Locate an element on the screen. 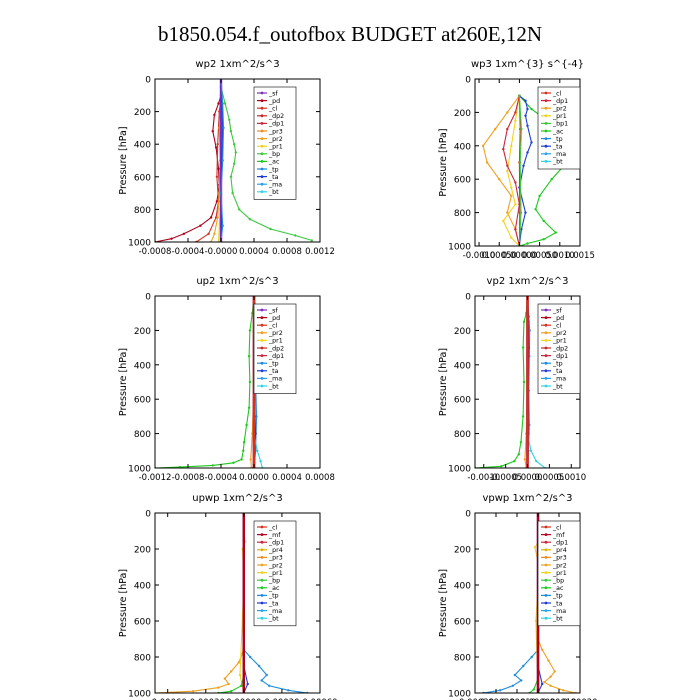 The image size is (700, 700). legend-label: _ma is located at coordinates (559, 379).